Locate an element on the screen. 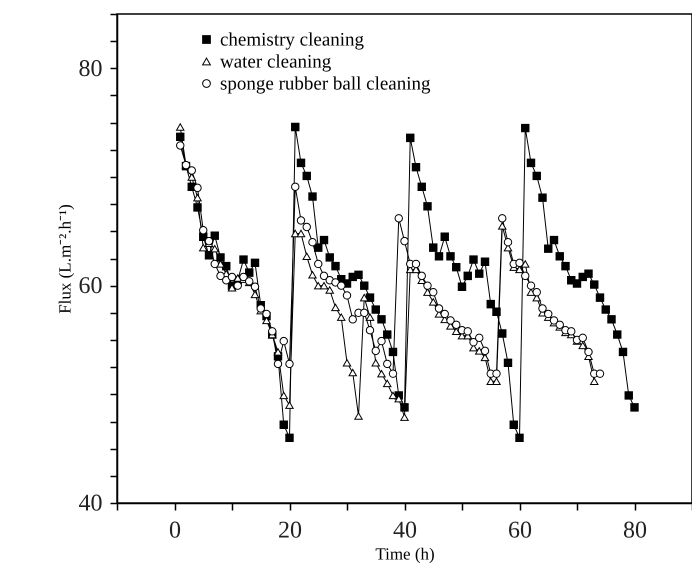 Image resolution: width=692 pixels, height=583 pixels. x-tick-label: 60 is located at coordinates (520, 531).